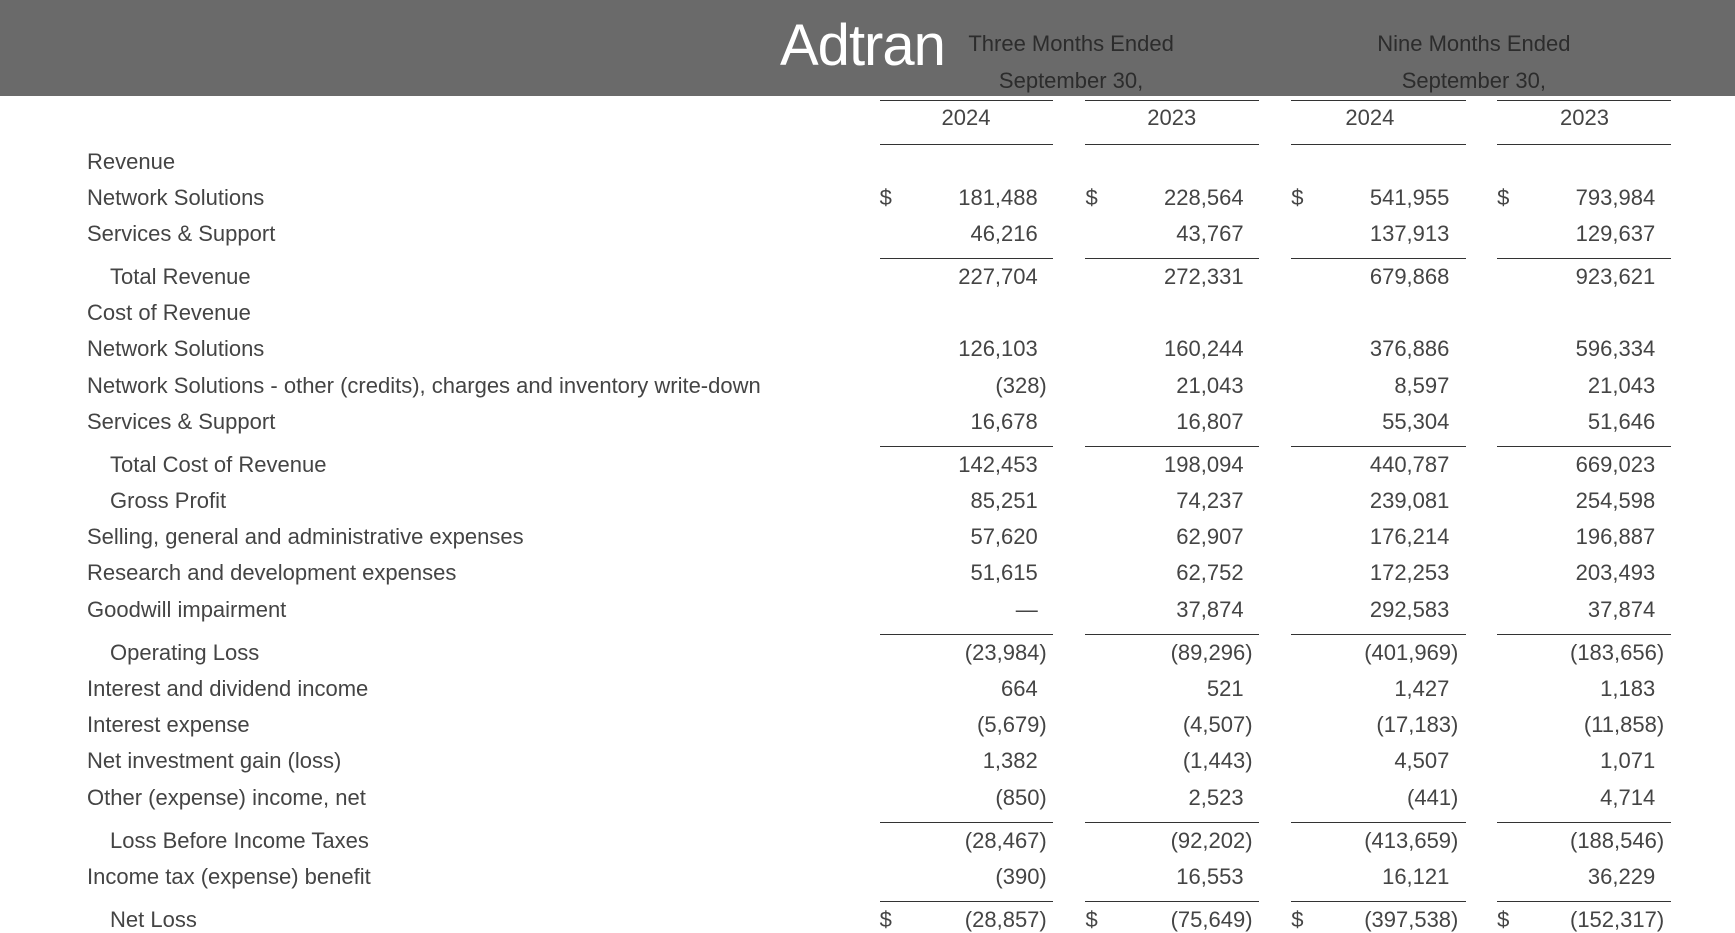 The width and height of the screenshot is (1735, 933). I want to click on value-cell: 923,621, so click(1615, 277).